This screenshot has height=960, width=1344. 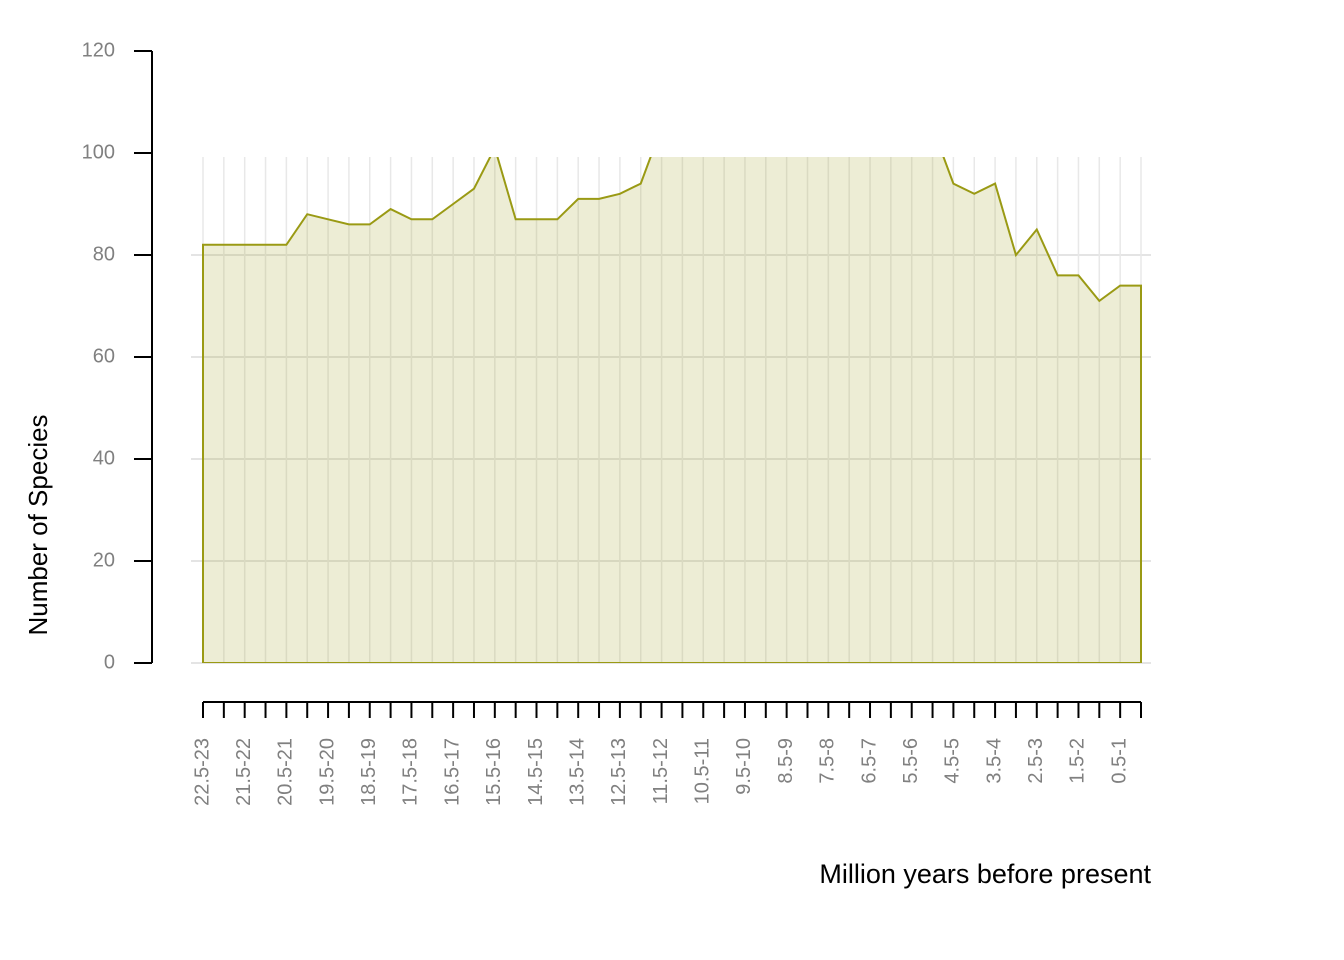 I want to click on x-tick-label: 9.5-10, so click(x=744, y=766).